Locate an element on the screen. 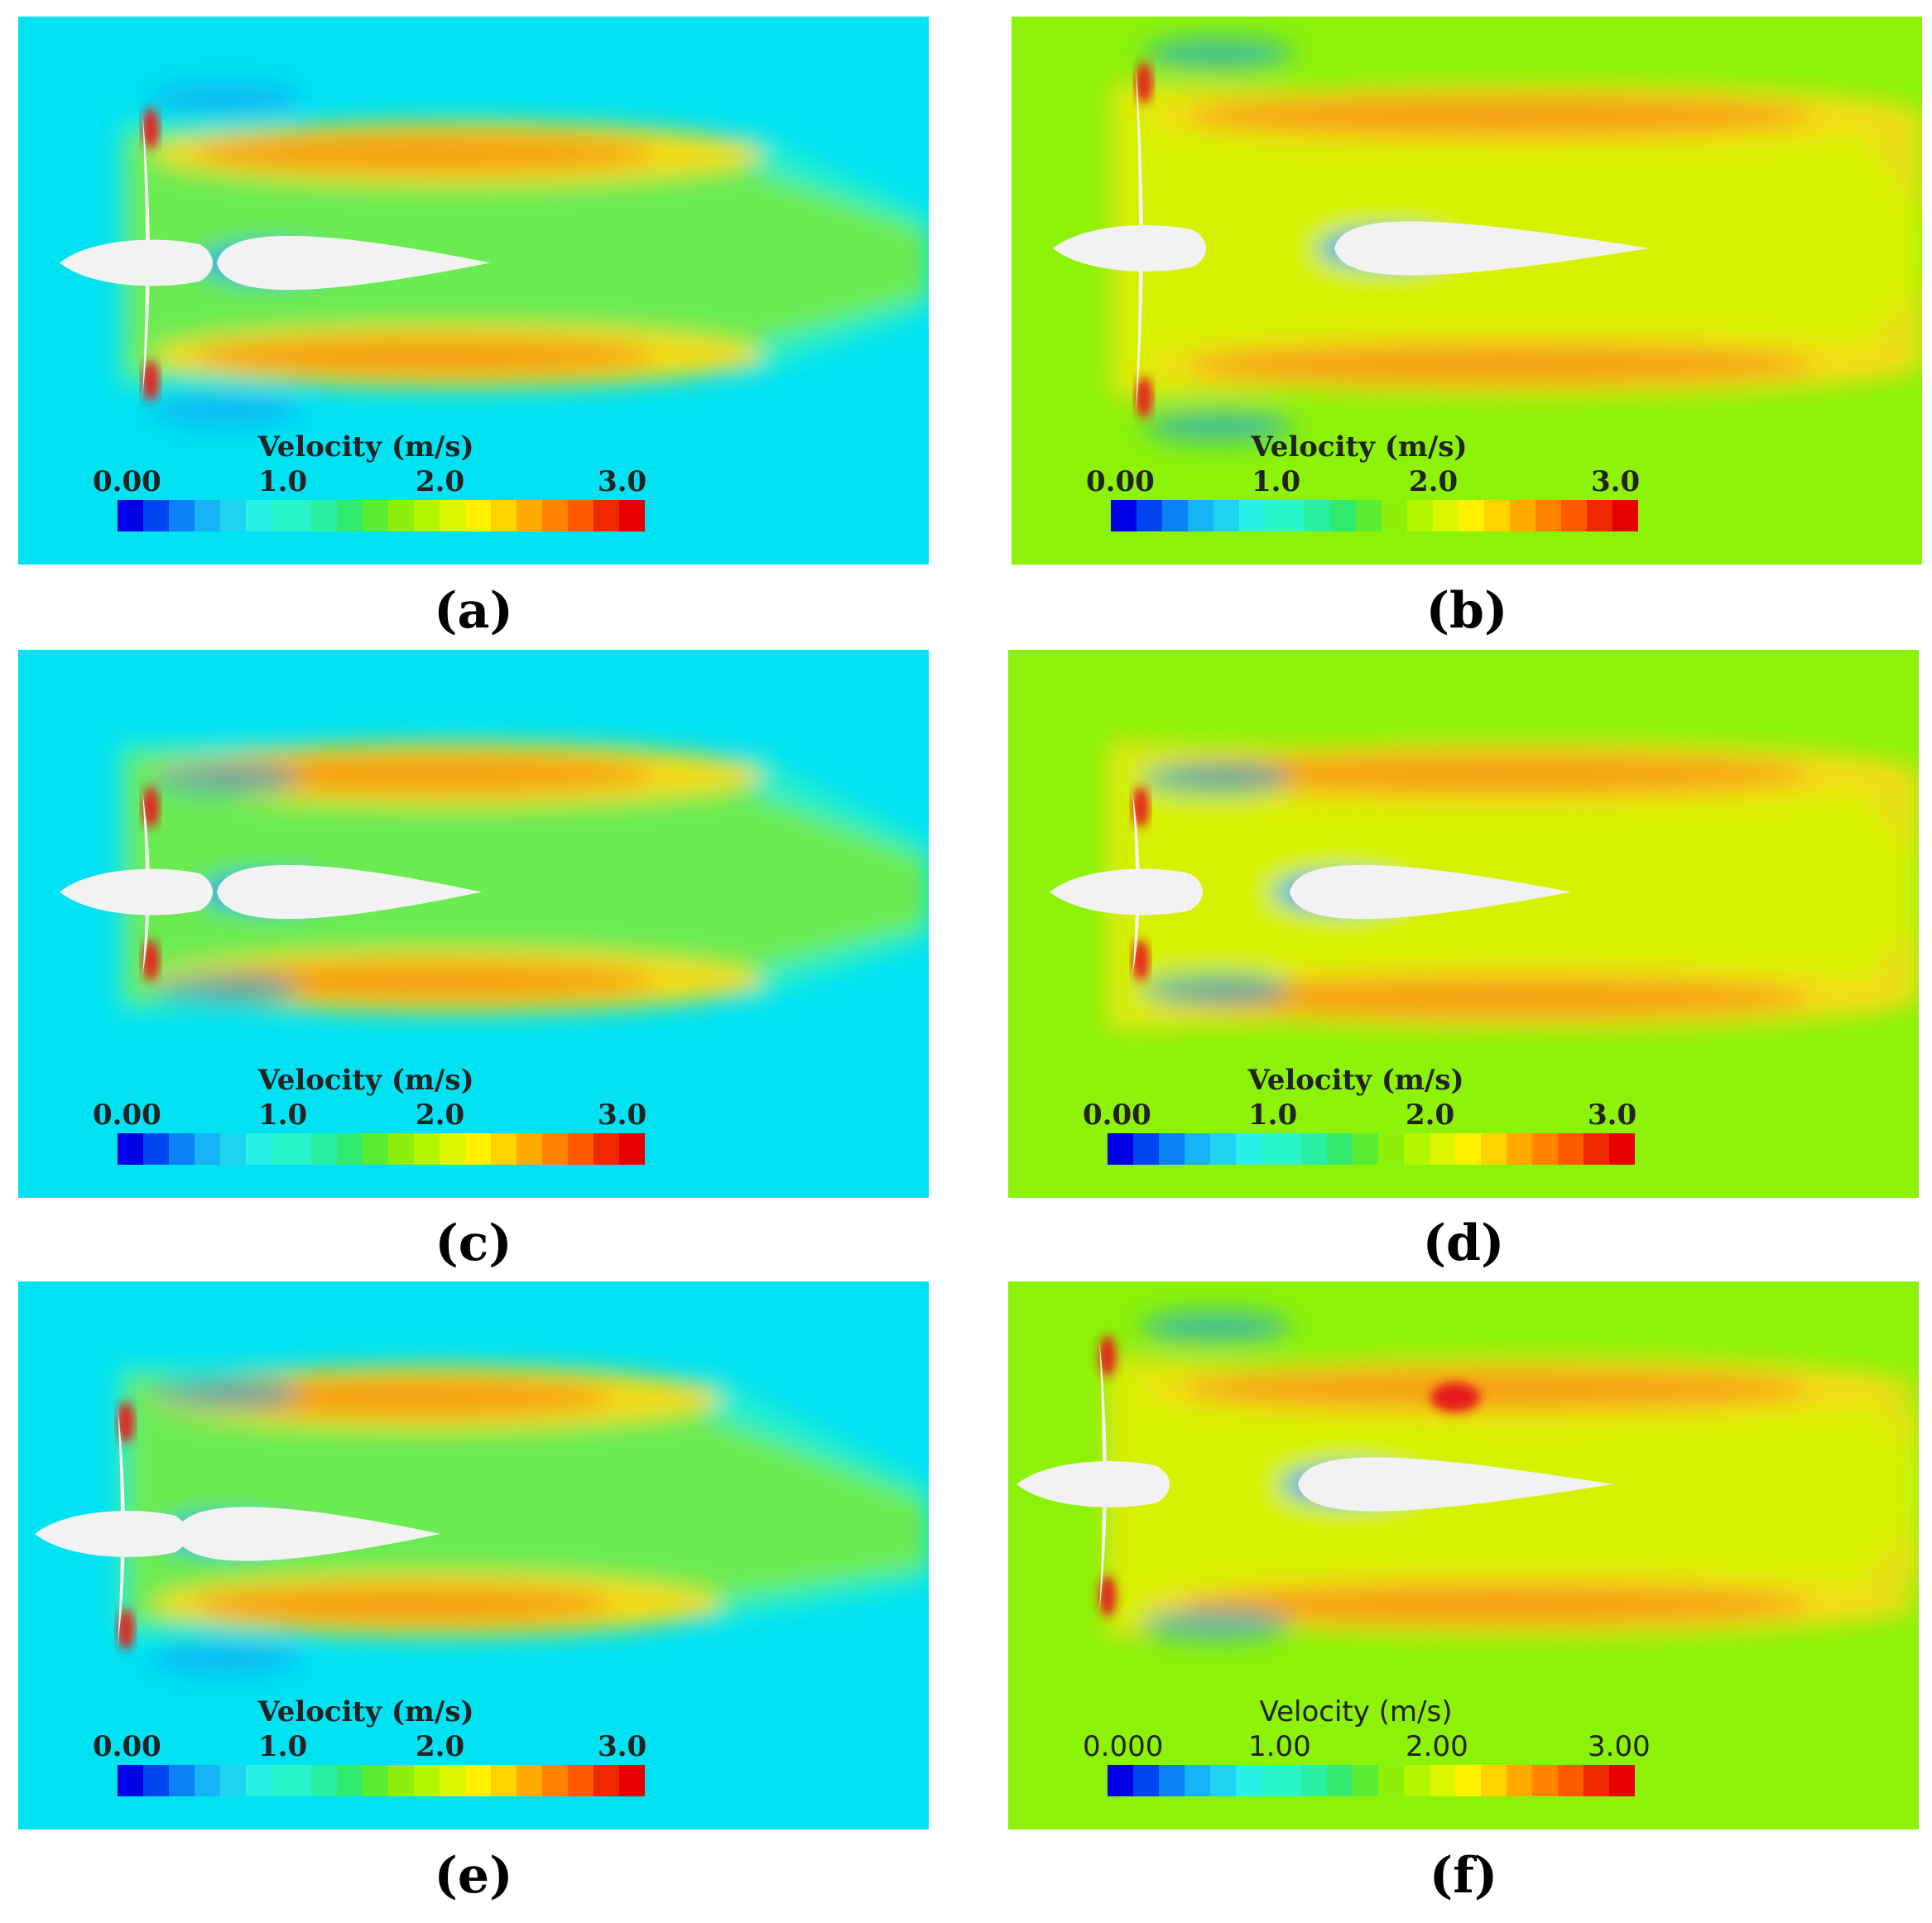  contour-panel-a: Velocity (m/s) 0.00 1.0 2.0 3.0 is located at coordinates (473, 291).